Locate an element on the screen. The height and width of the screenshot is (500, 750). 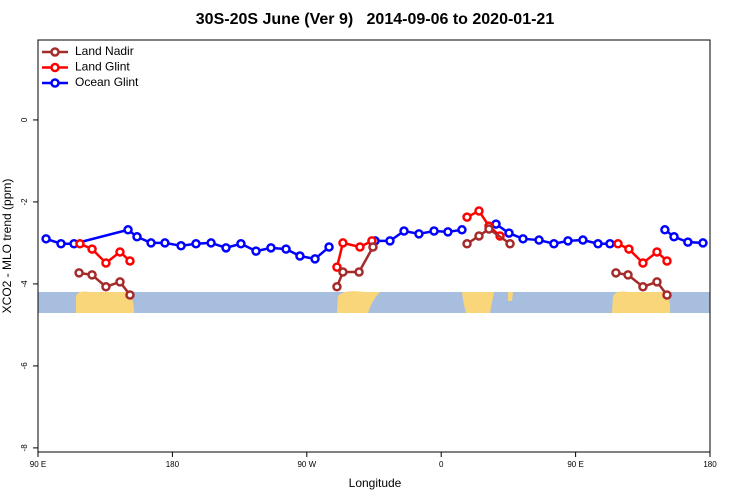
y-tick-label: -6 is located at coordinates (24, 366).